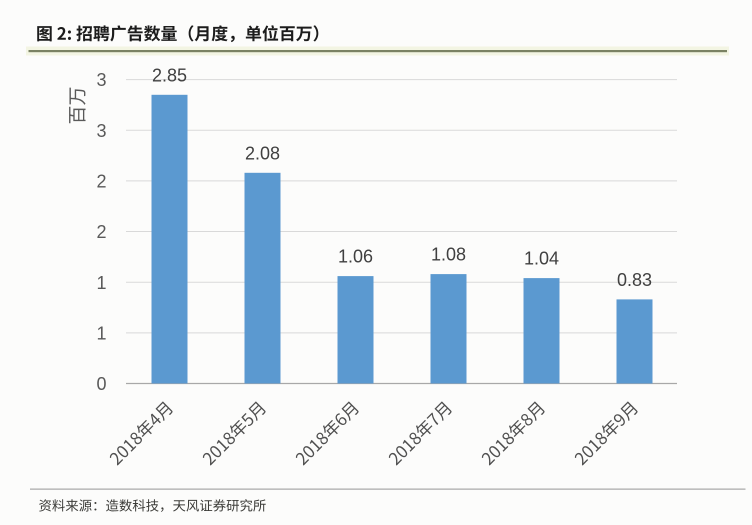 The width and height of the screenshot is (752, 525). I want to click on svg-text: 0.83, so click(634, 280).